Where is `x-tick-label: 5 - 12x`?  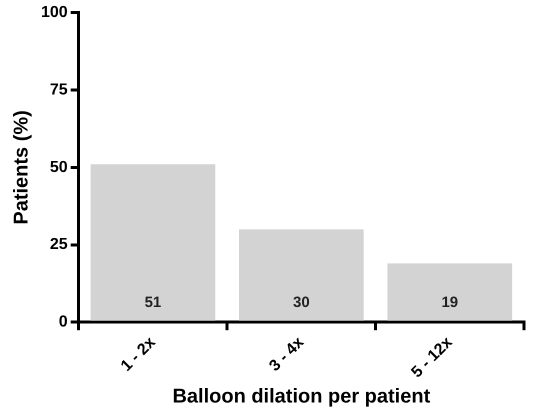 x-tick-label: 5 - 12x is located at coordinates (432, 358).